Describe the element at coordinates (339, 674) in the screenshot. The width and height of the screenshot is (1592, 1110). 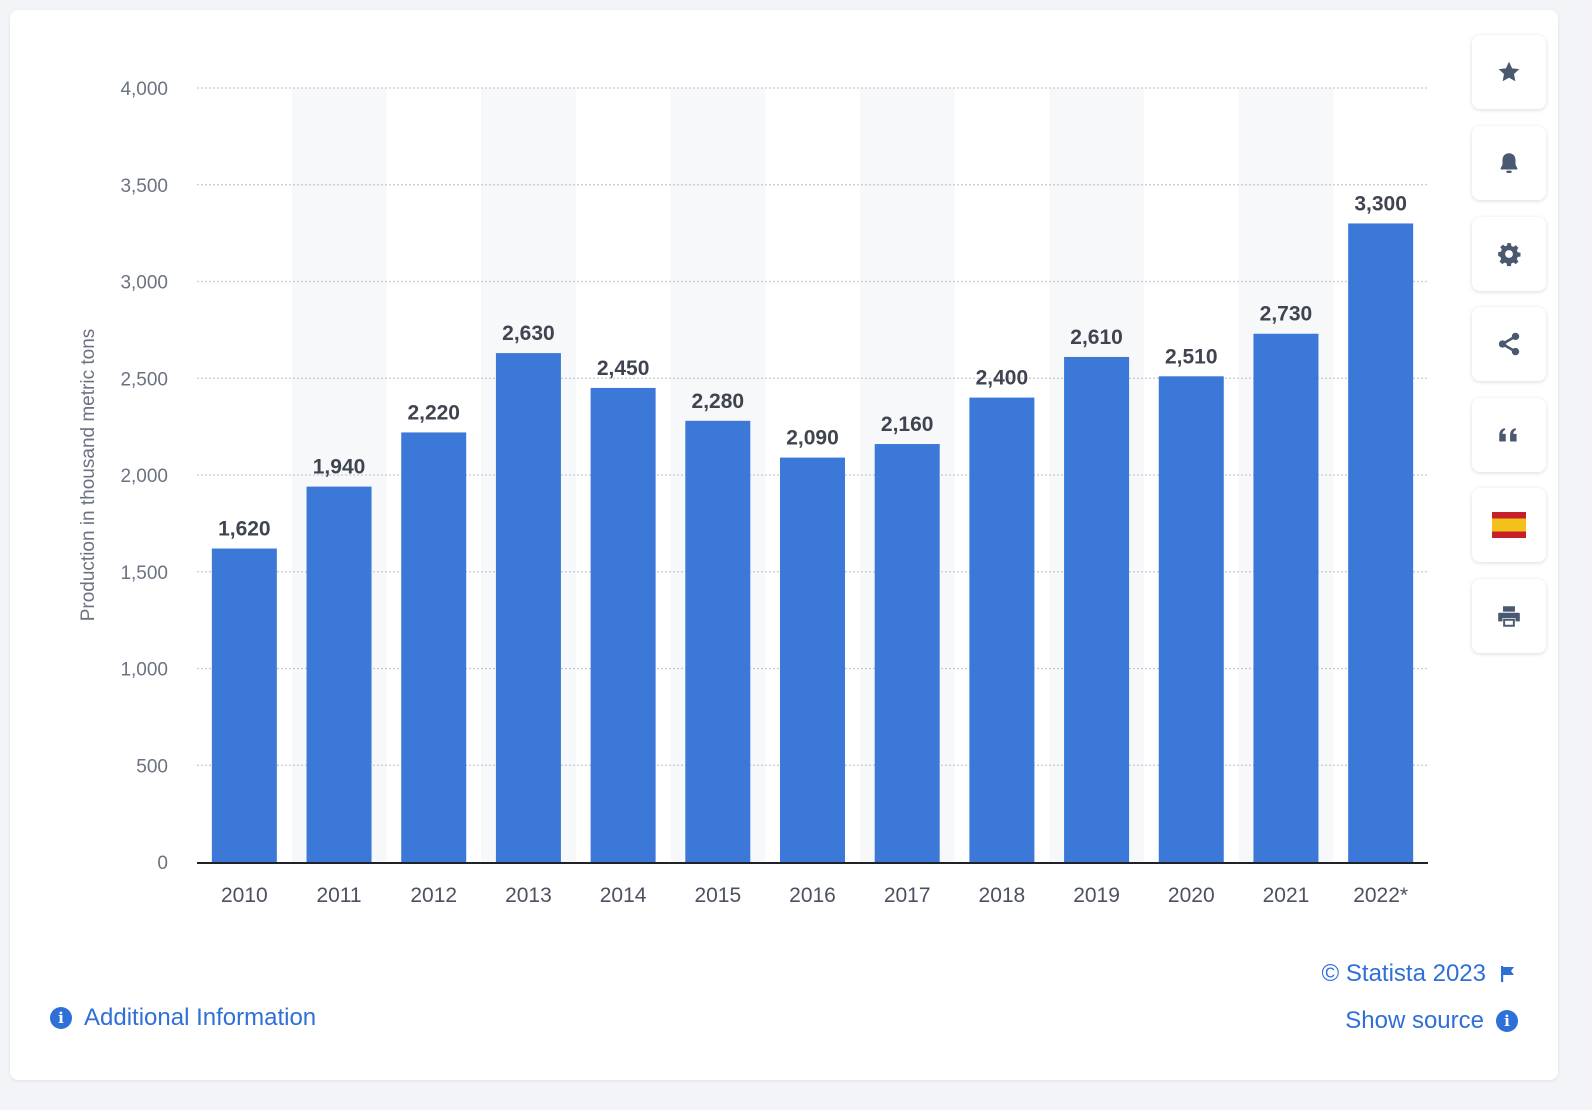
I see `bar-2011` at that location.